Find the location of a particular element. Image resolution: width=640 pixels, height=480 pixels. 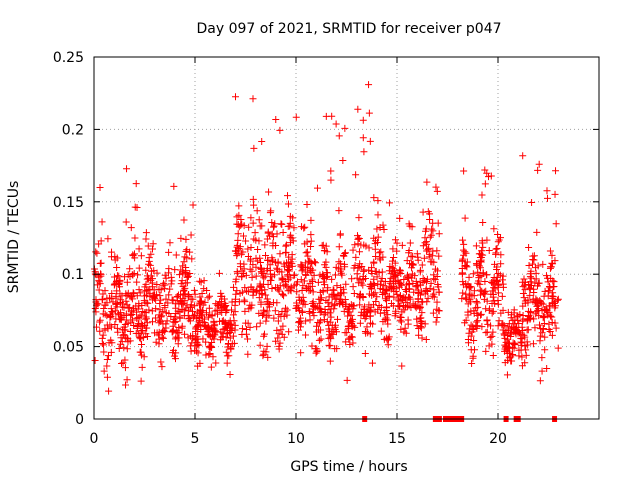

y-axis-label: SRMTID / TECUs is located at coordinates (14, 237).